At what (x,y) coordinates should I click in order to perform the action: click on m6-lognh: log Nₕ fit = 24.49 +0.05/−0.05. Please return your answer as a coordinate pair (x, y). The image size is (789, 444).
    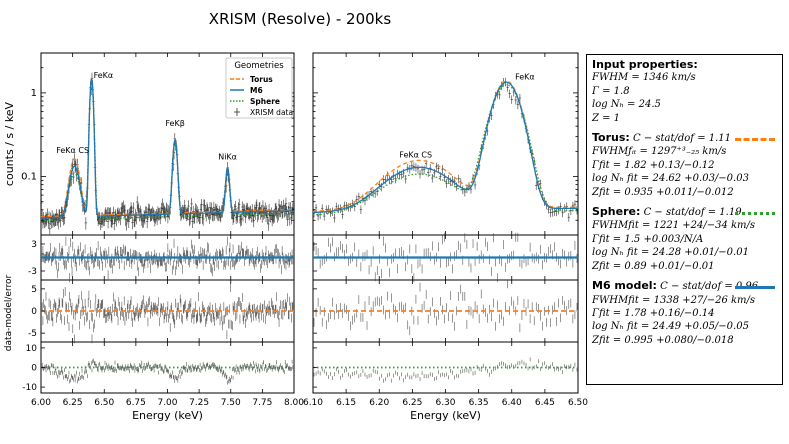
    Looking at the image, I should click on (670, 327).